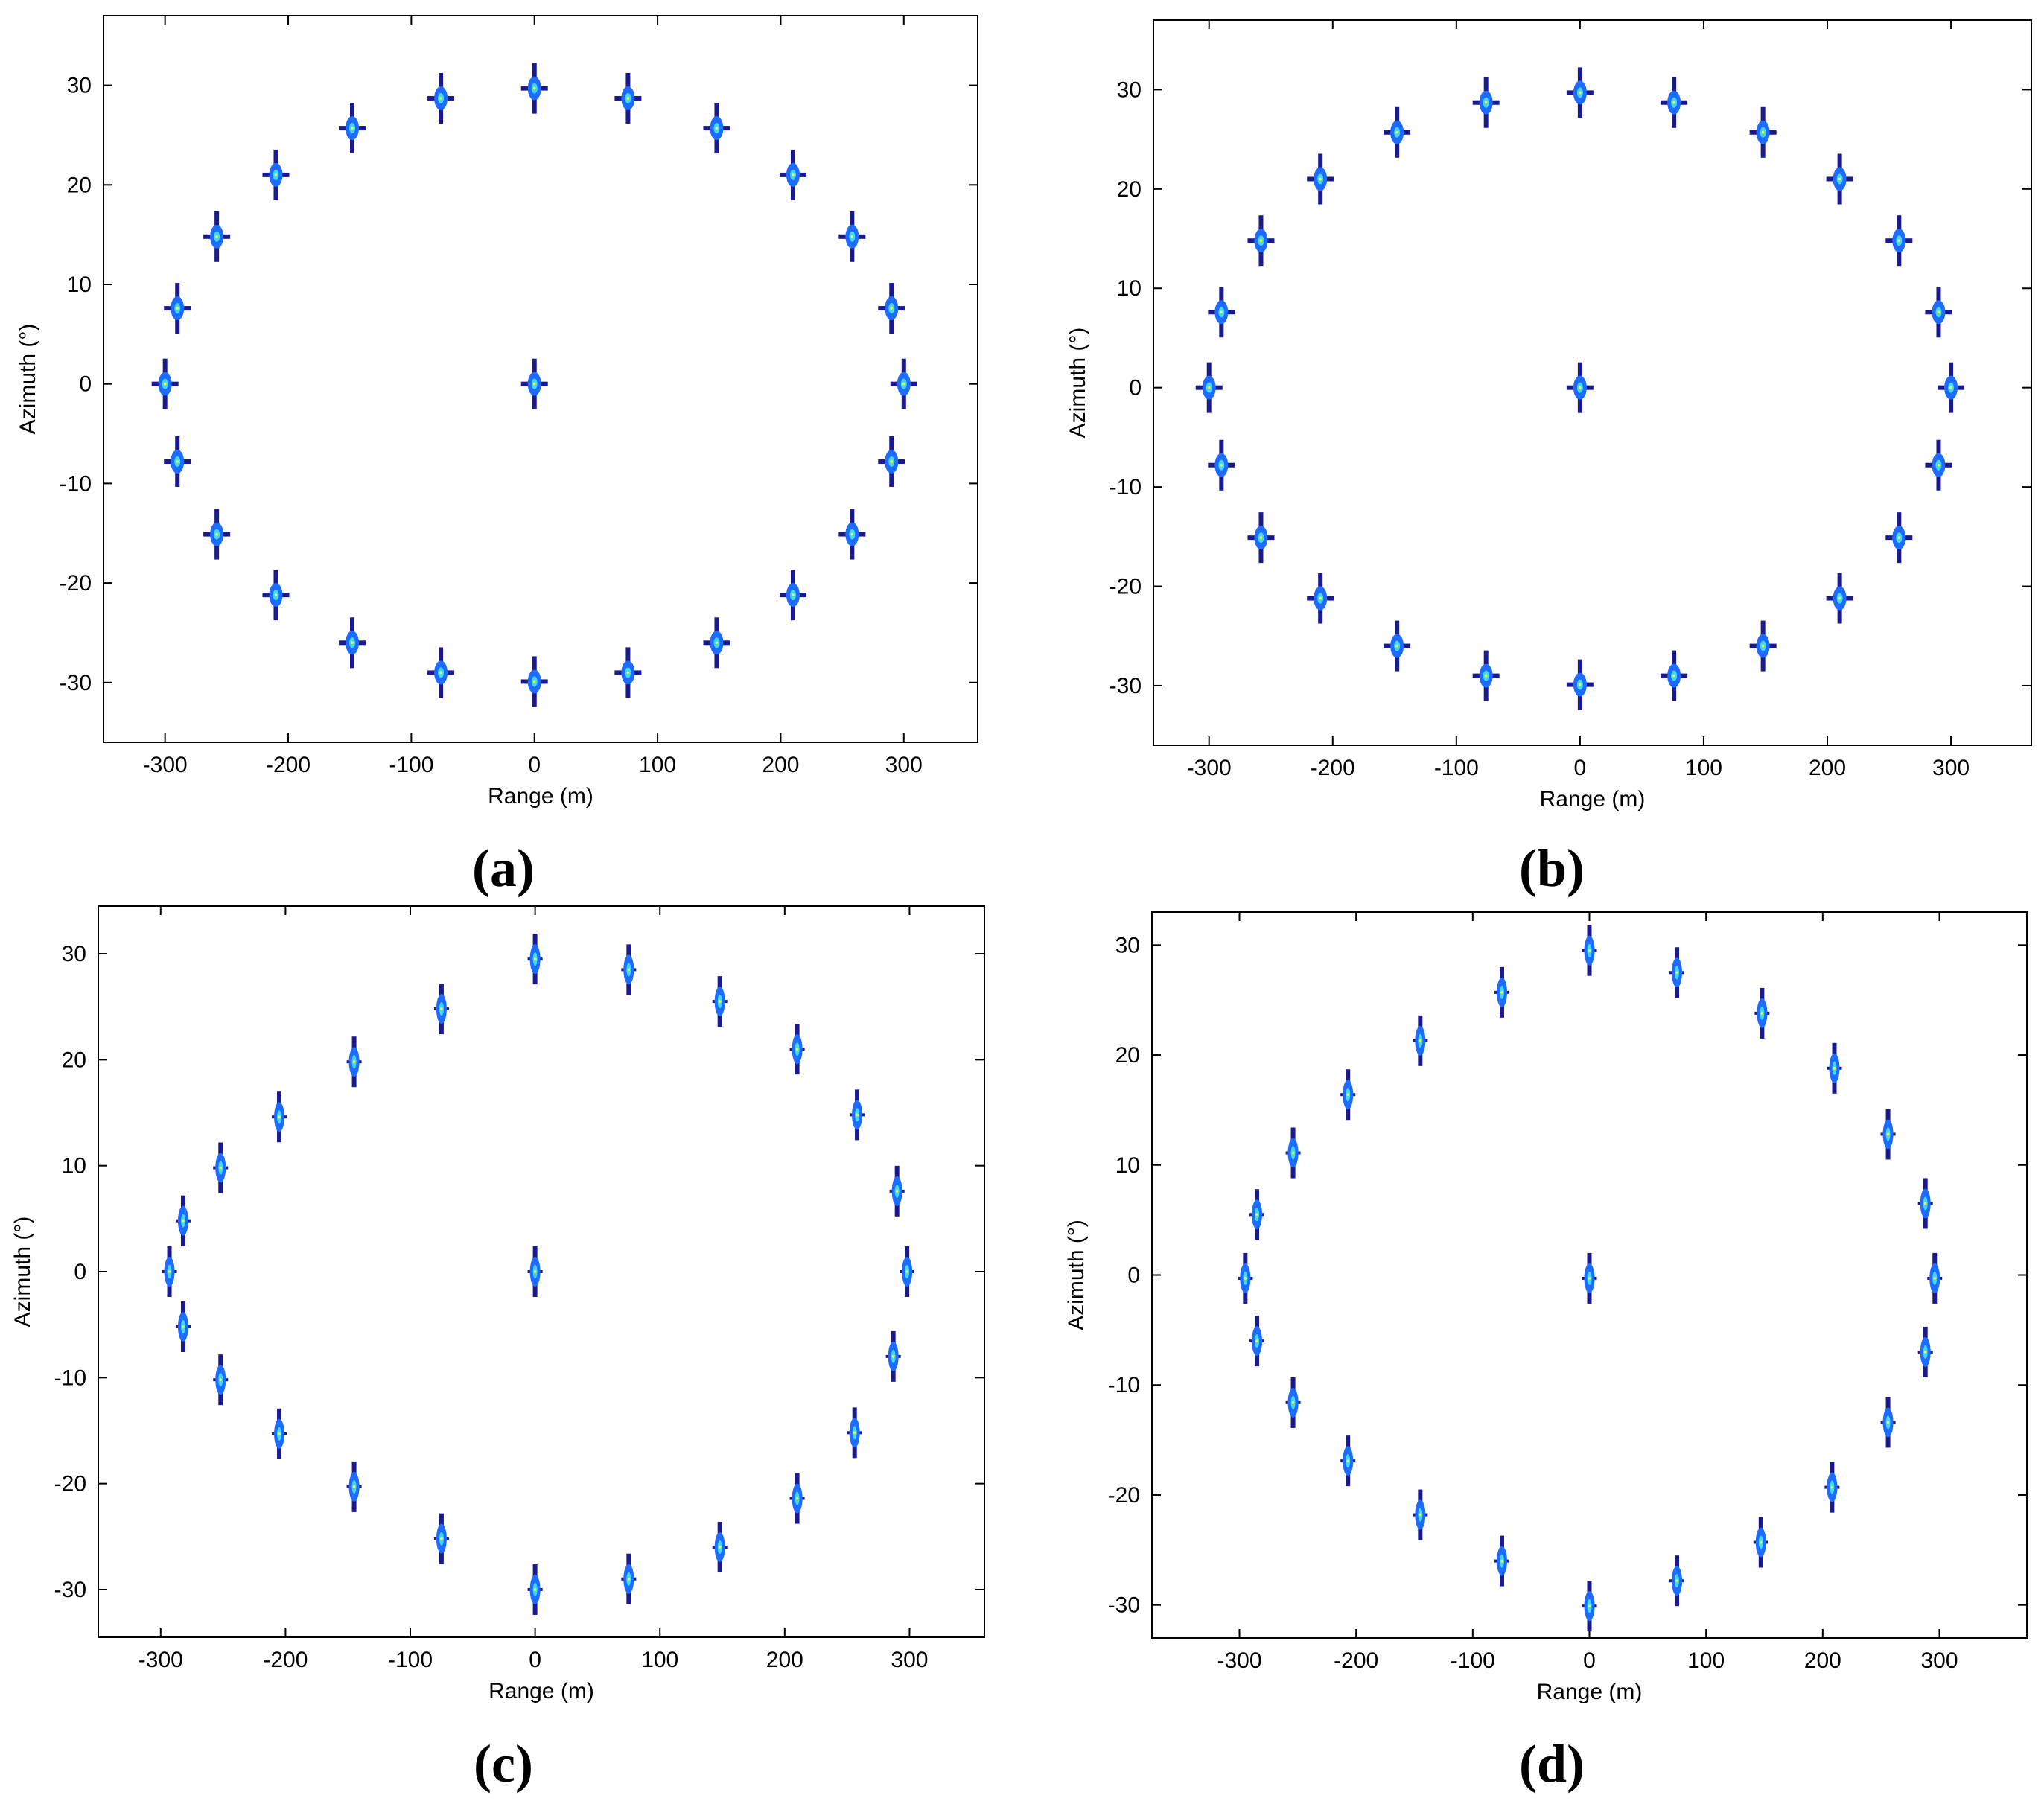 The height and width of the screenshot is (1804, 2044). What do you see at coordinates (503, 1764) in the screenshot?
I see `panel-caption: (c)` at bounding box center [503, 1764].